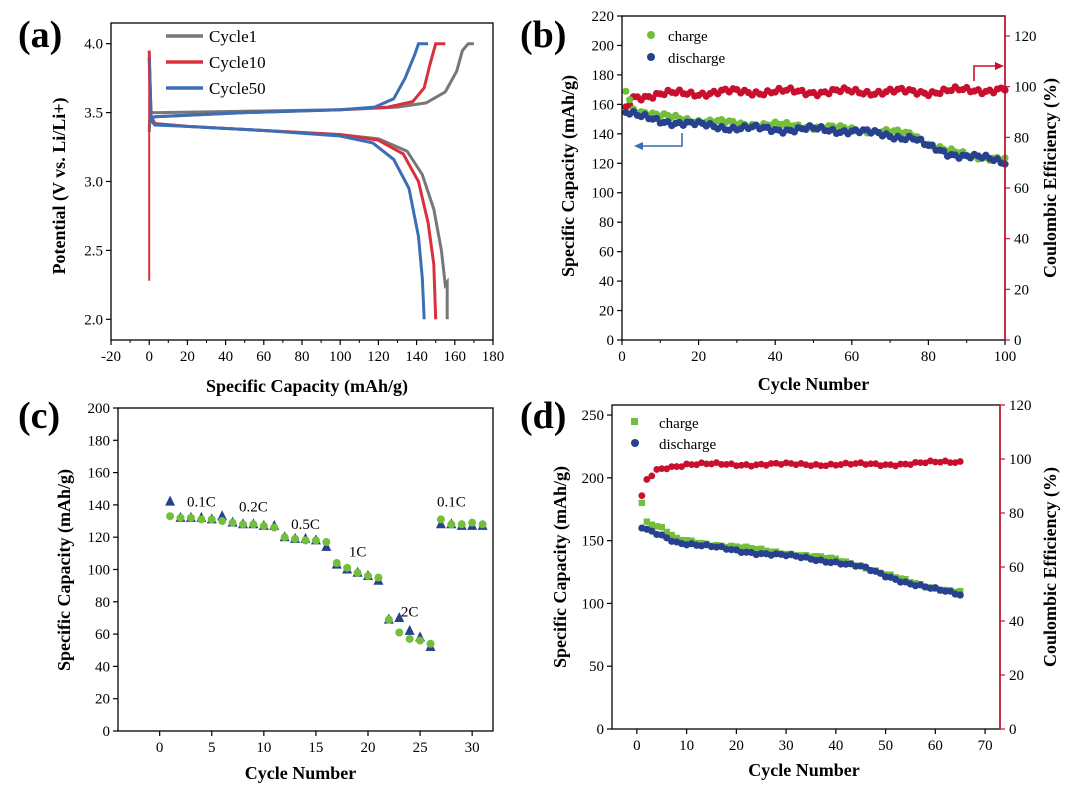 The width and height of the screenshot is (1080, 792). Describe the element at coordinates (493, 357) in the screenshot. I see `panel-a-xtick-label: 180` at that location.